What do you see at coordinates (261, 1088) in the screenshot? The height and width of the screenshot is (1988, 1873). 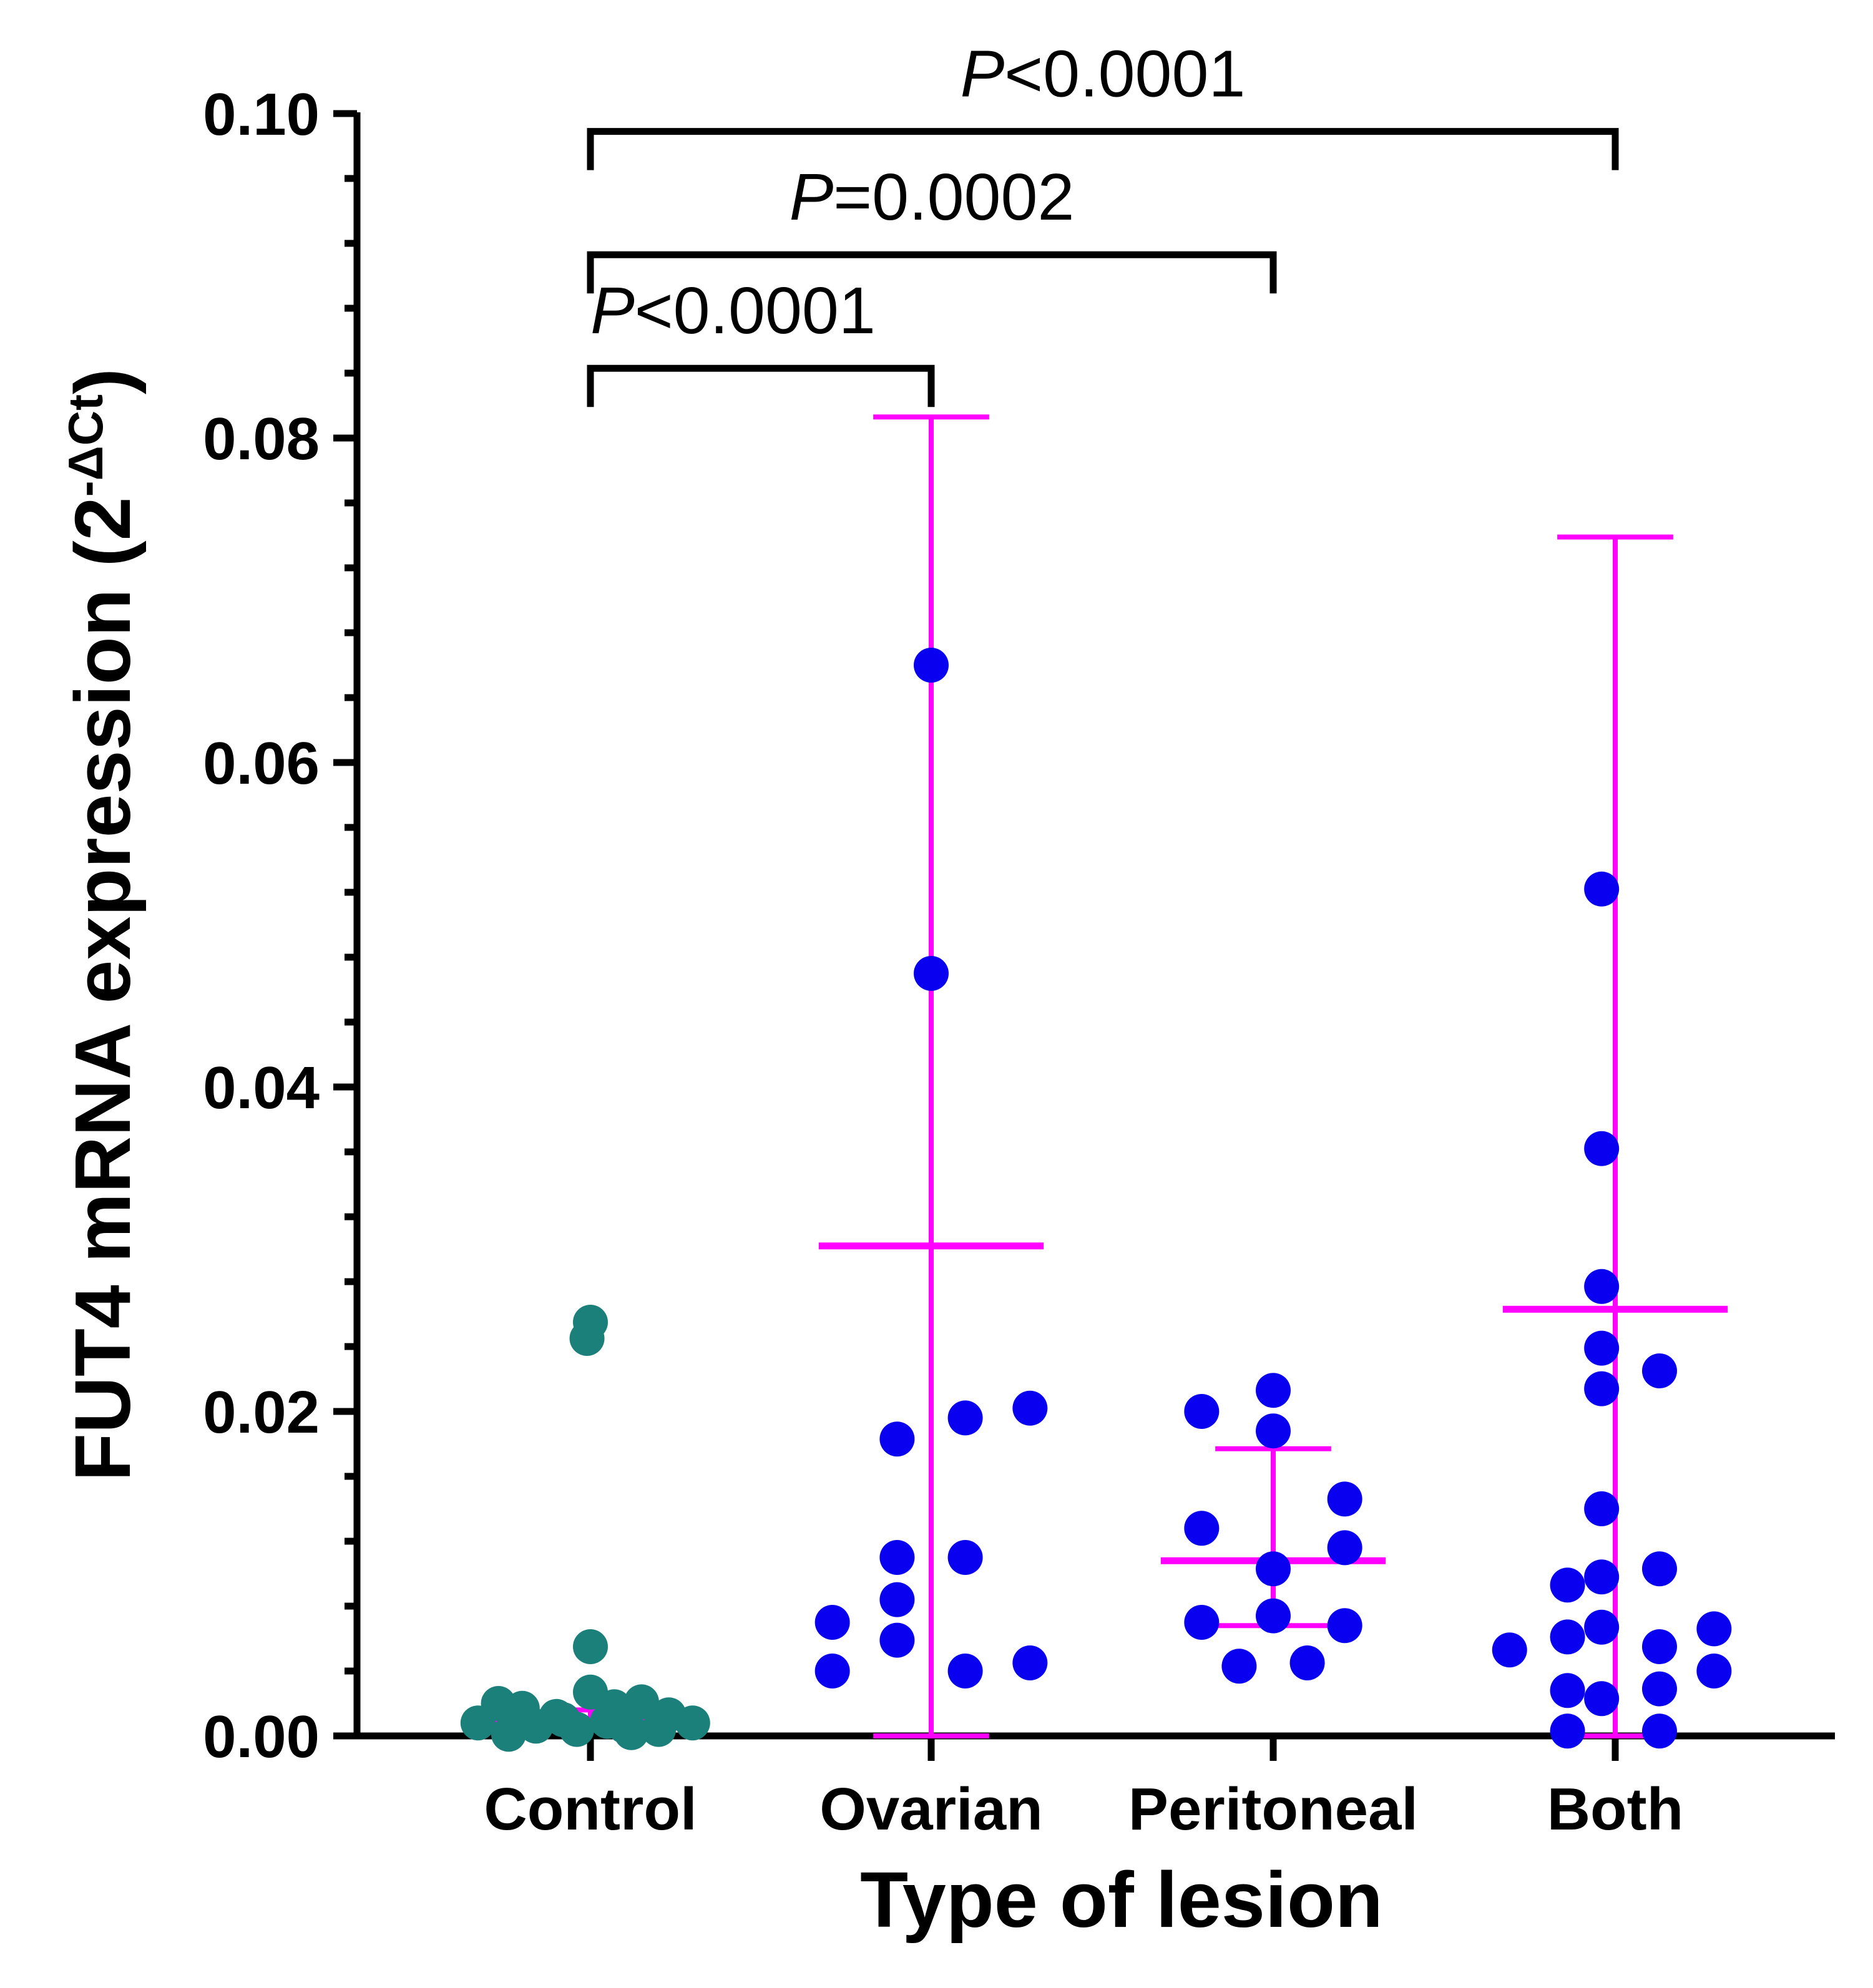 I see `y-tick-label: 0.04` at bounding box center [261, 1088].